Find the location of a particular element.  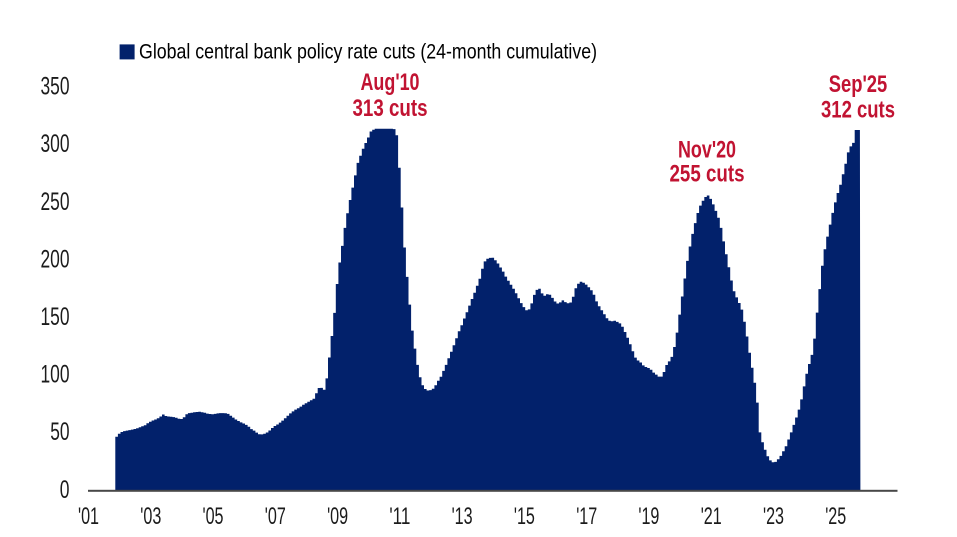

svg-text: Aug'10 is located at coordinates (390, 82).